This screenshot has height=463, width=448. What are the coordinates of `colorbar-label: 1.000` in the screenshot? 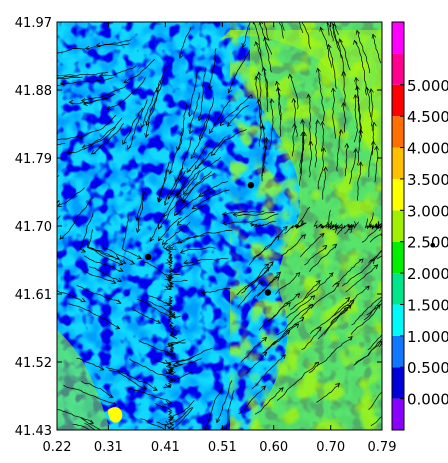 It's located at (427, 337).